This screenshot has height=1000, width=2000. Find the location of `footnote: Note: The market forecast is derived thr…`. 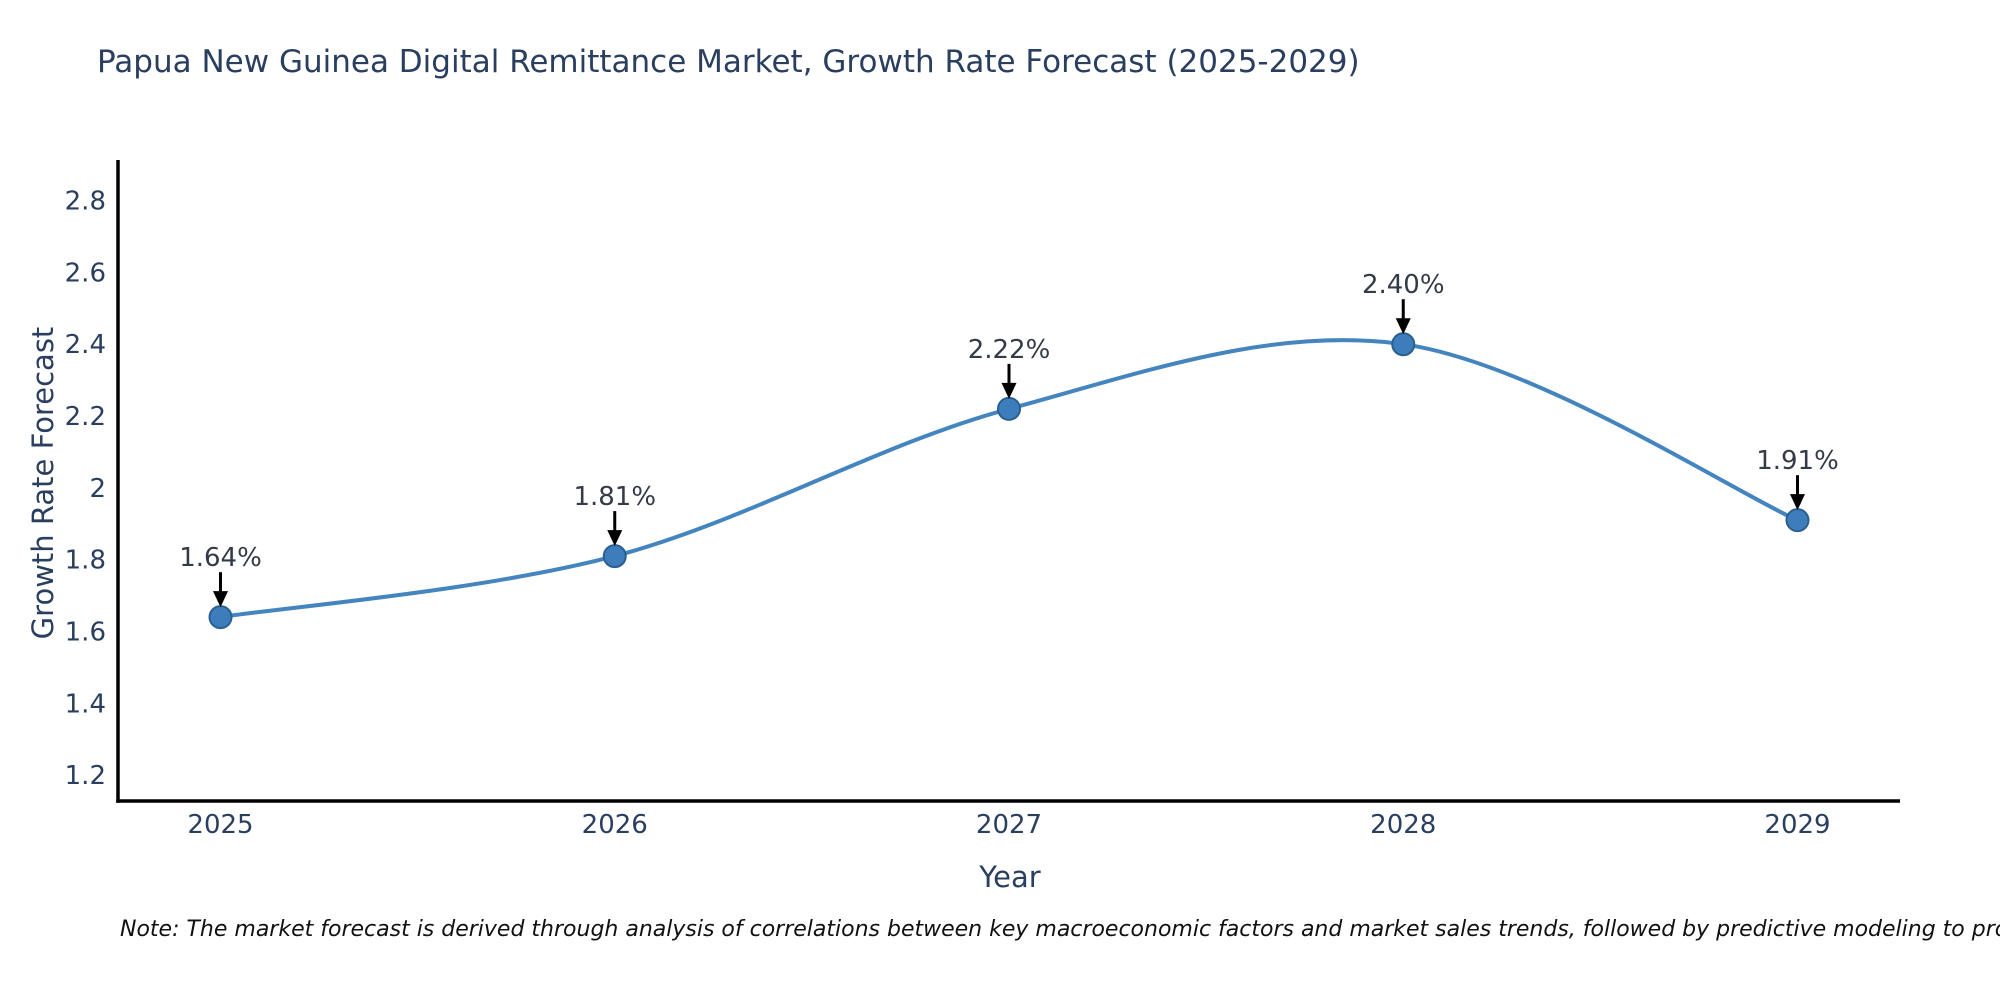

footnote: Note: The market forecast is derived thr… is located at coordinates (1060, 929).